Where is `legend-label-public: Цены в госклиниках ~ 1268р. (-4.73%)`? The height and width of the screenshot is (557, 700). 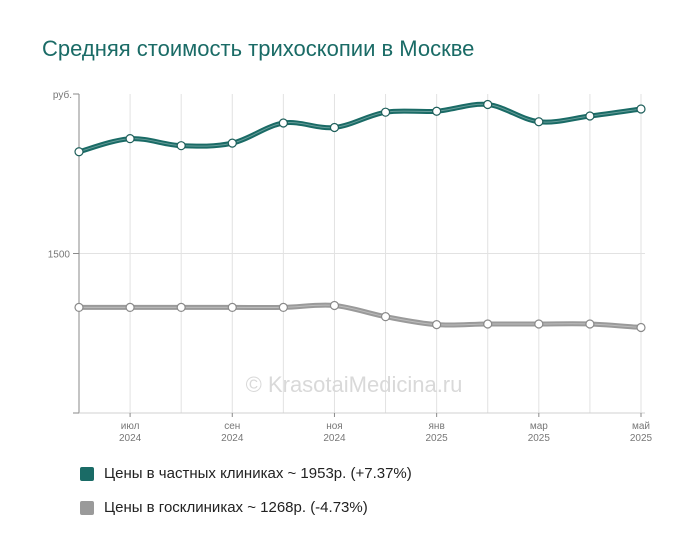 legend-label-public: Цены в госклиниках ~ 1268р. (-4.73%) is located at coordinates (236, 507).